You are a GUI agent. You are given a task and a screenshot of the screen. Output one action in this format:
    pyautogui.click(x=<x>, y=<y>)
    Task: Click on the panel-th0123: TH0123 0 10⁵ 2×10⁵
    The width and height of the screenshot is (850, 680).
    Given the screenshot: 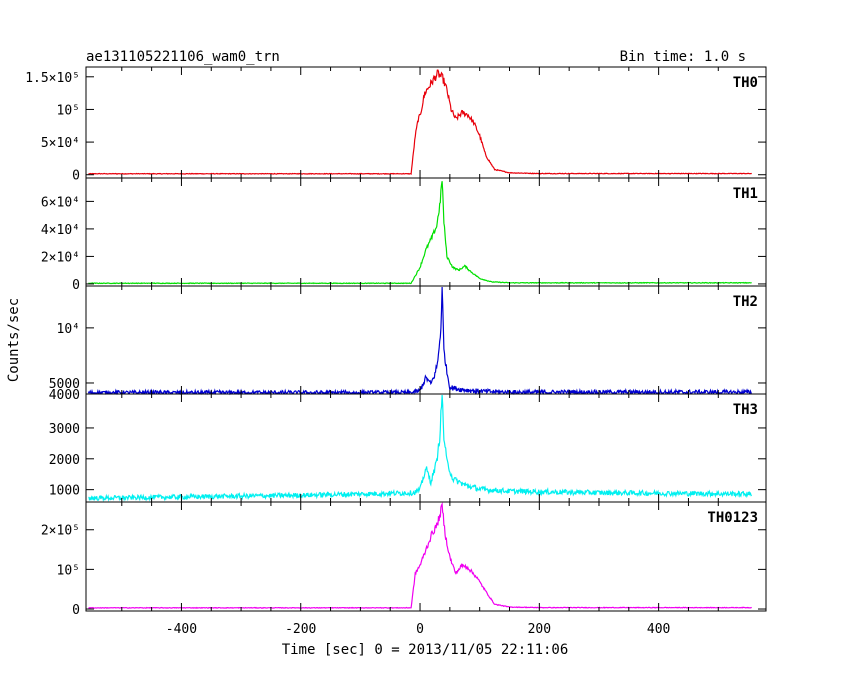 What is the action you would take?
    pyautogui.click(x=404, y=559)
    